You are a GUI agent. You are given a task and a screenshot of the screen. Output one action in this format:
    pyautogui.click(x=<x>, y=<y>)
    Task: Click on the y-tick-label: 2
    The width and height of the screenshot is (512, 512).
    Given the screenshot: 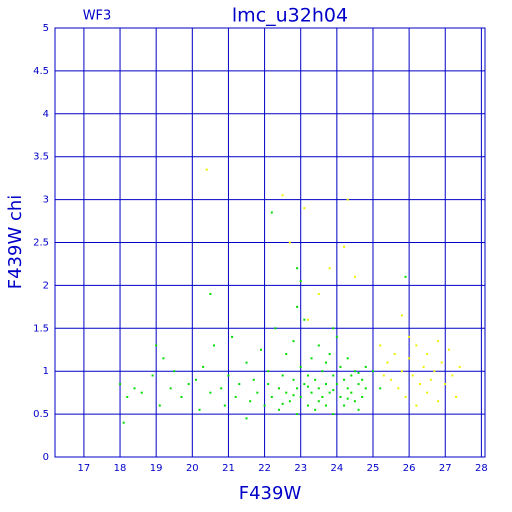 What is the action you would take?
    pyautogui.click(x=46, y=285)
    